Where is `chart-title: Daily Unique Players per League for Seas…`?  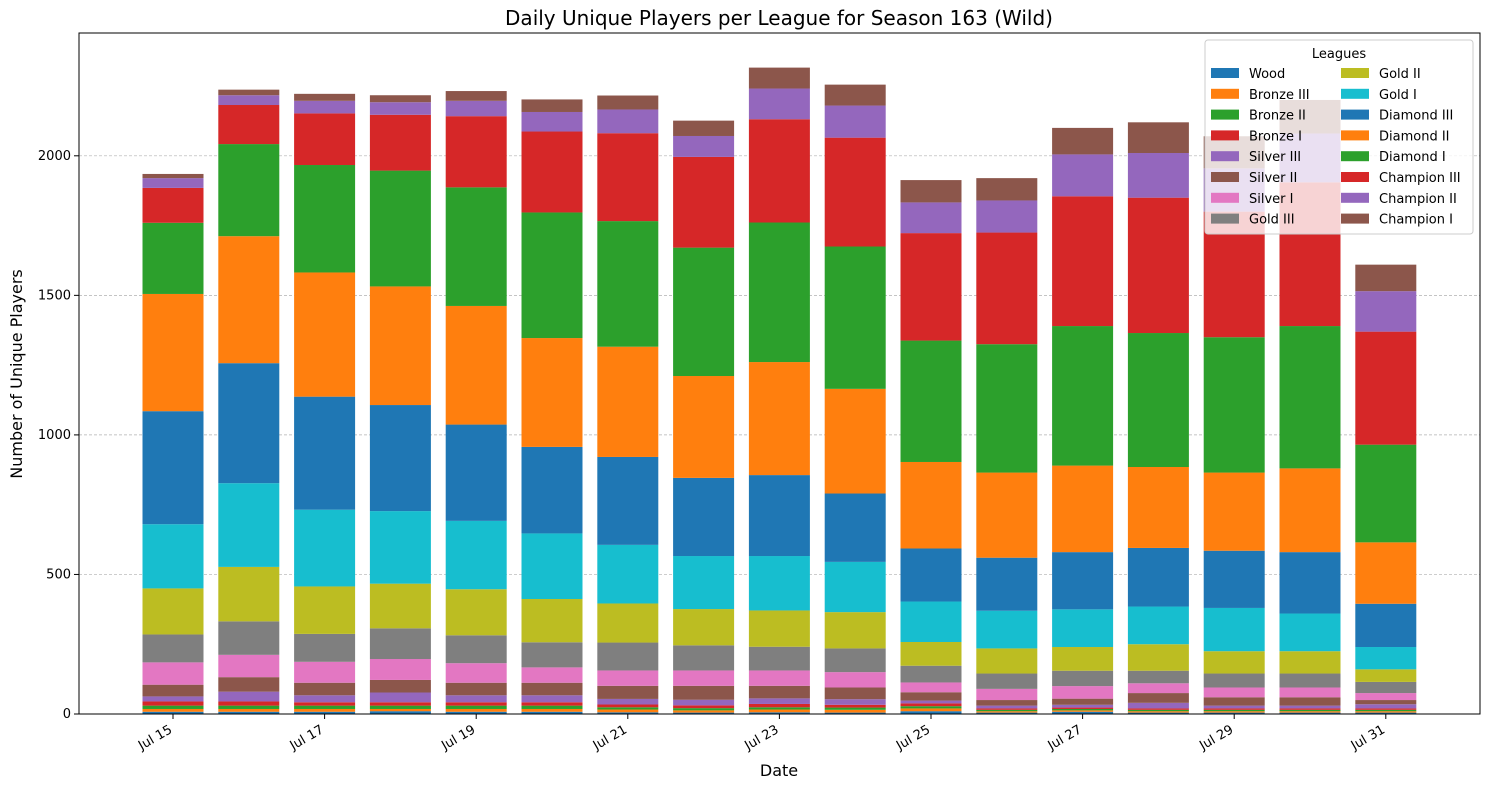
chart-title: Daily Unique Players per League for Seas… is located at coordinates (779, 18).